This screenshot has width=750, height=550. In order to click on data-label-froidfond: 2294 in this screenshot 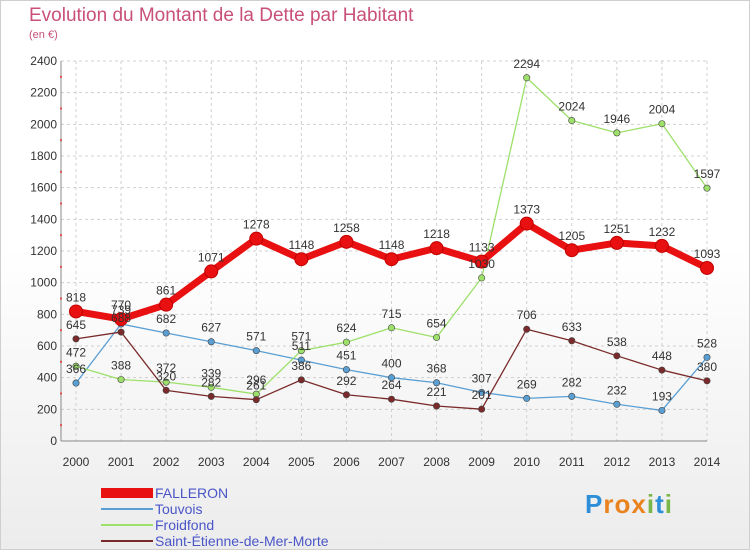, I will do `click(526, 64)`.